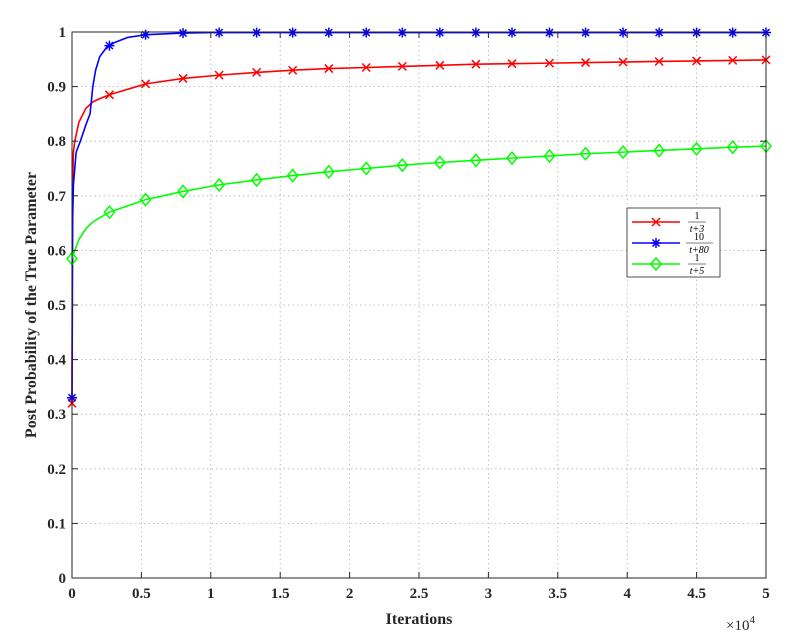 The height and width of the screenshot is (642, 798). I want to click on legend-label-series-2-num: 10, so click(699, 237).